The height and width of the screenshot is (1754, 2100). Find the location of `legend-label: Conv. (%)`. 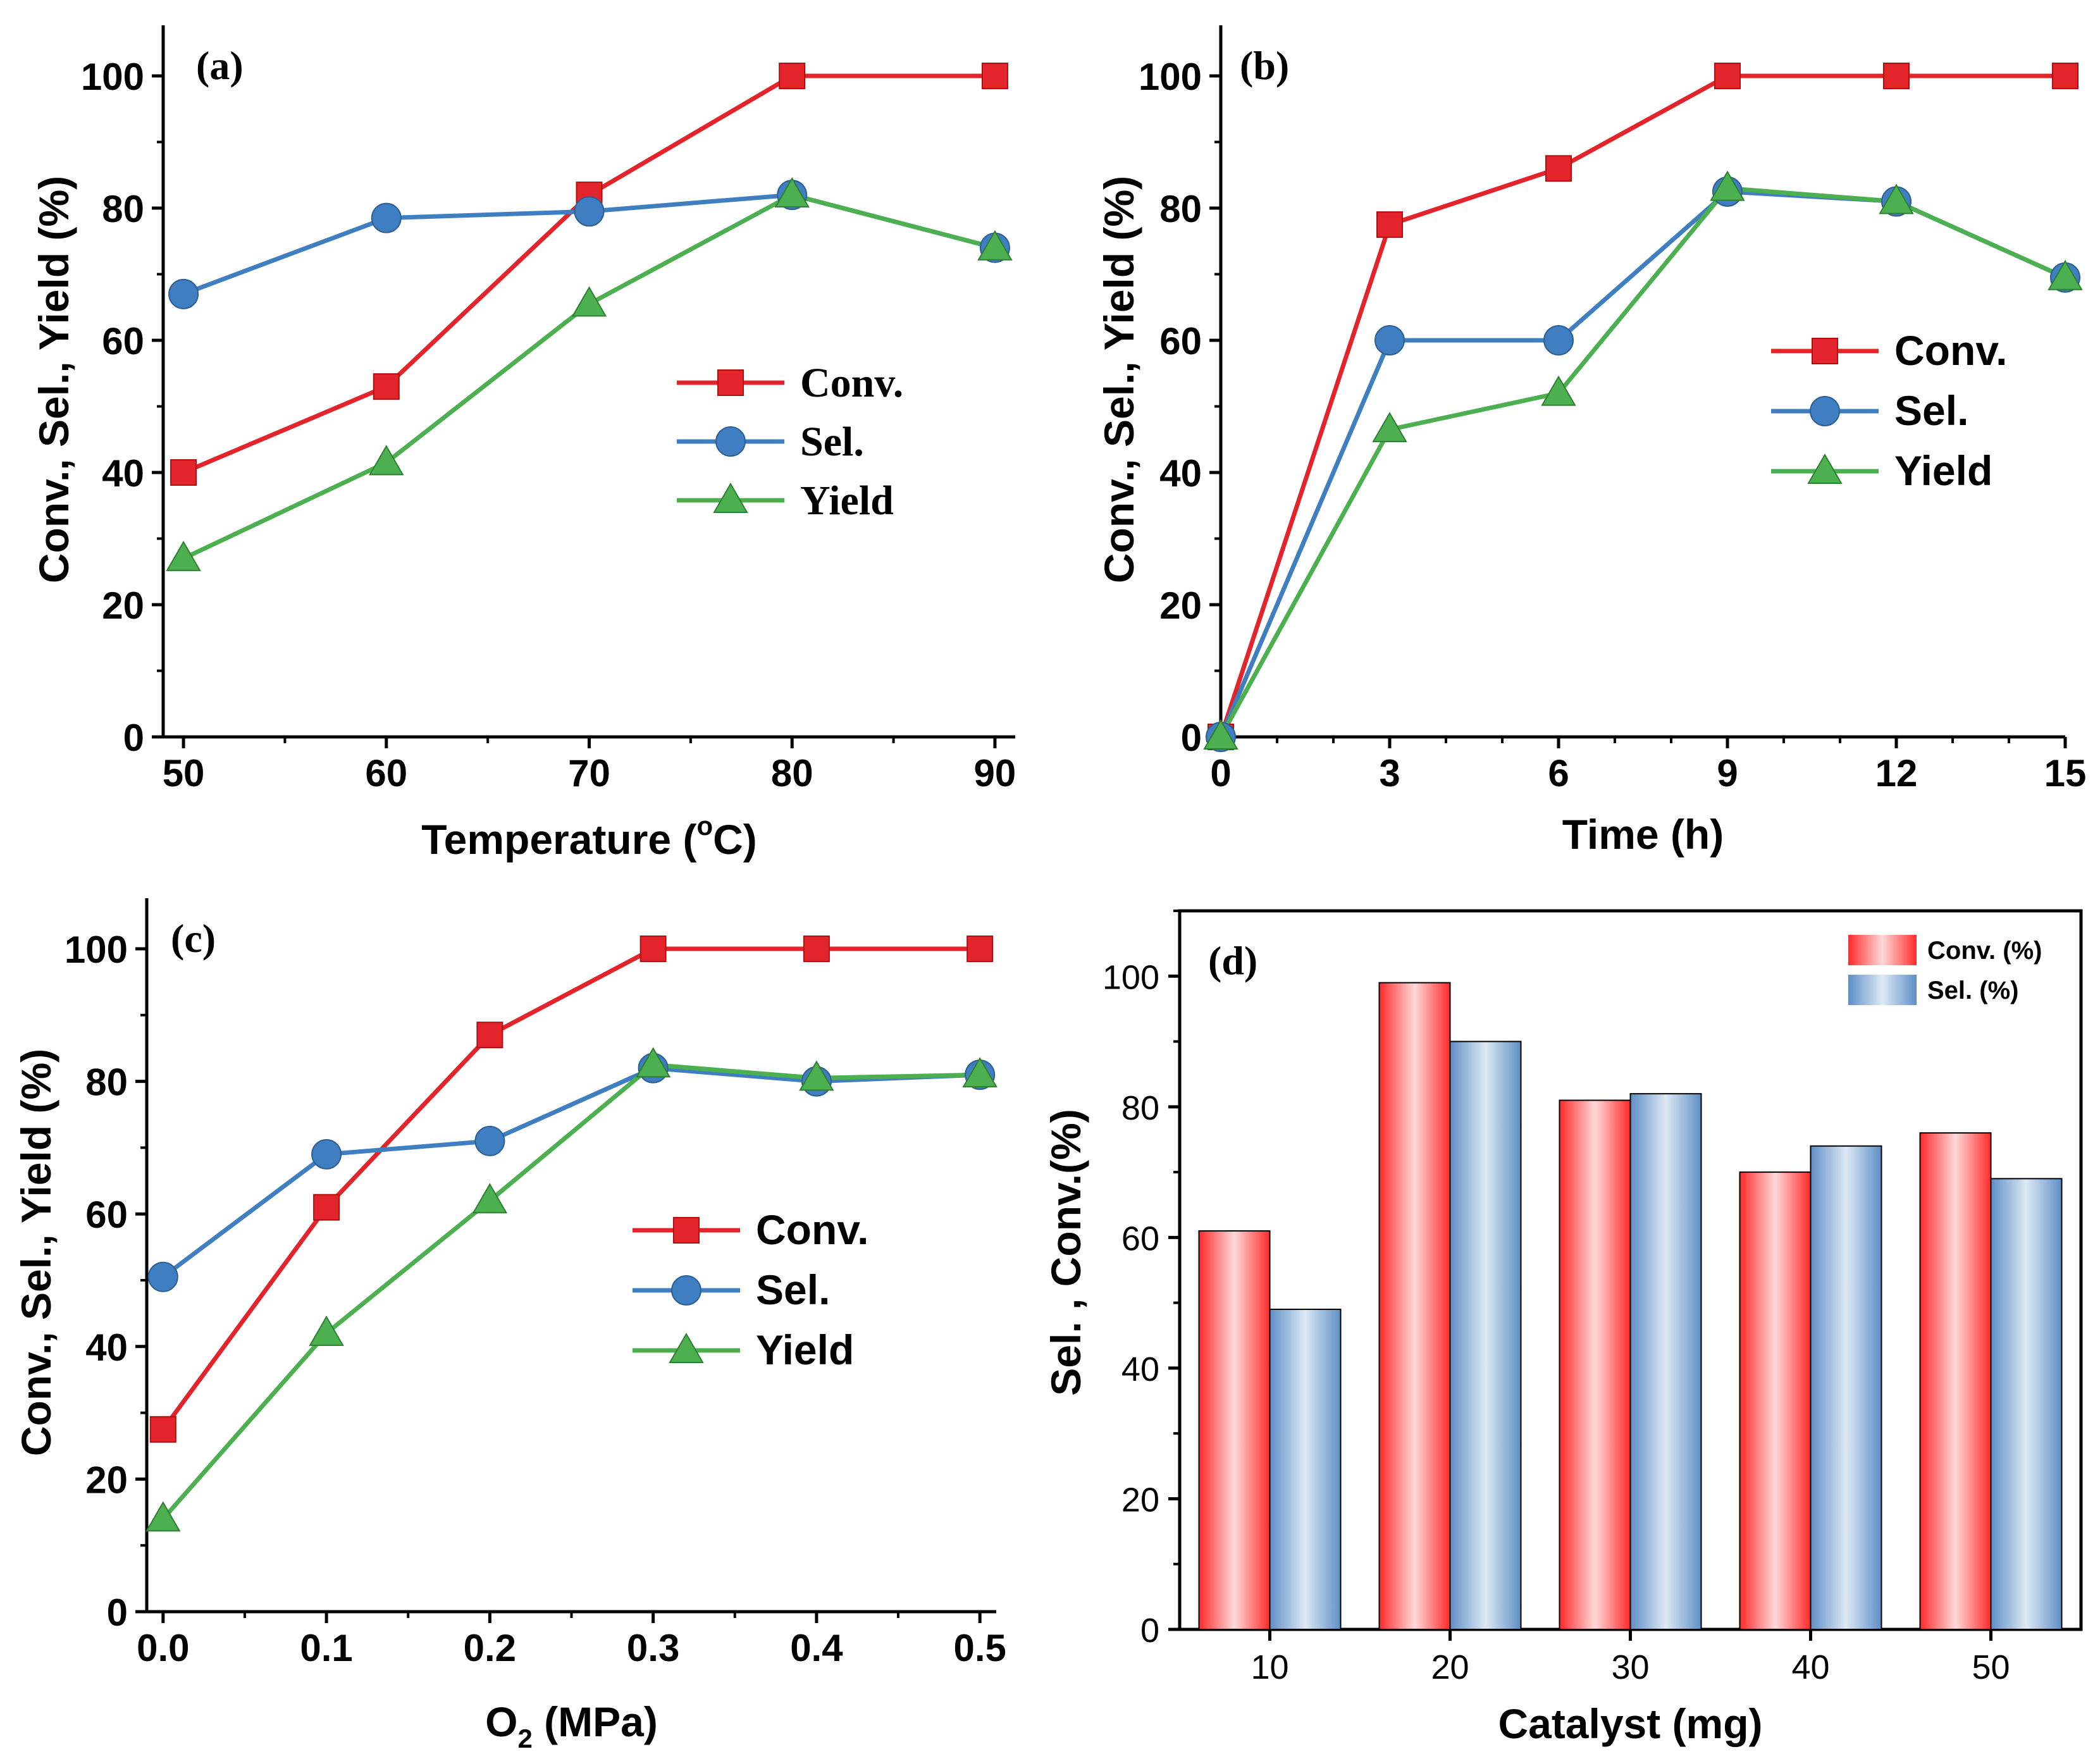

legend-label: Conv. (%) is located at coordinates (1984, 951).